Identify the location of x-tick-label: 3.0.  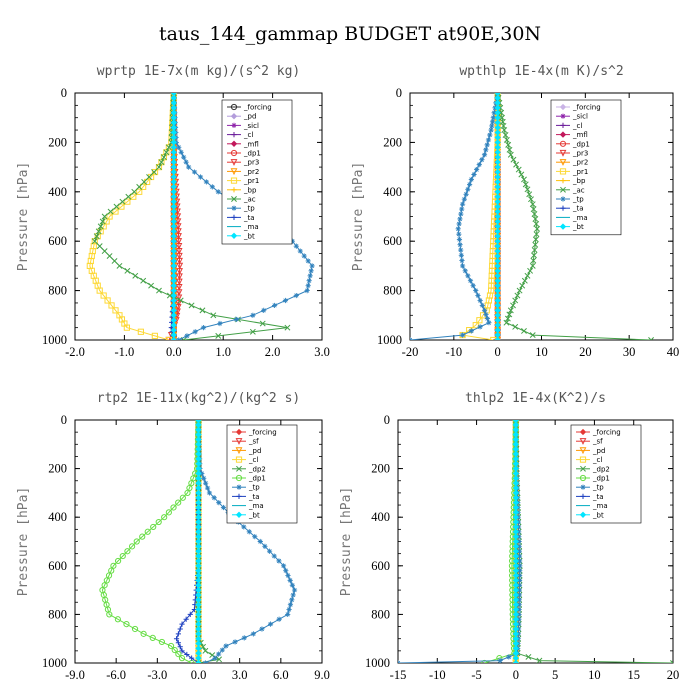
(322, 352).